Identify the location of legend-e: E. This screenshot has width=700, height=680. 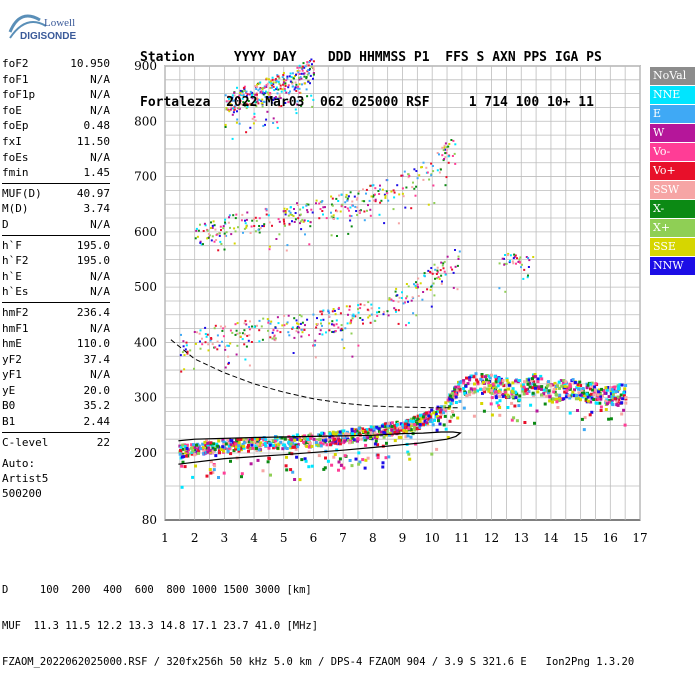
(672, 114).